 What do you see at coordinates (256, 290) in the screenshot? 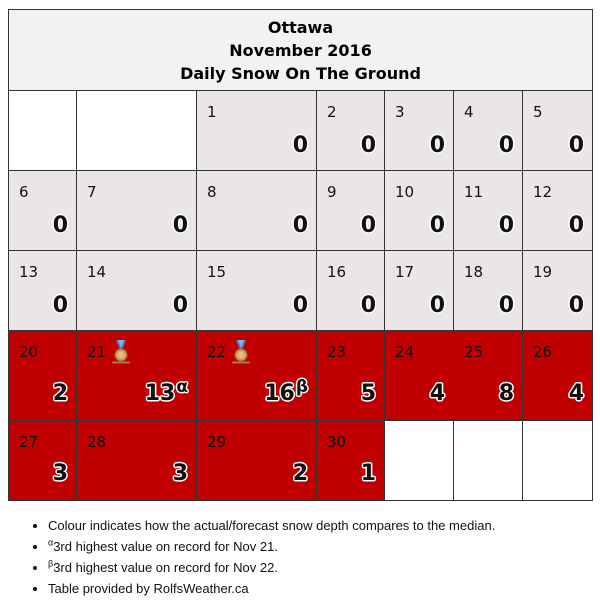
I see `day-cell: 15 0` at bounding box center [256, 290].